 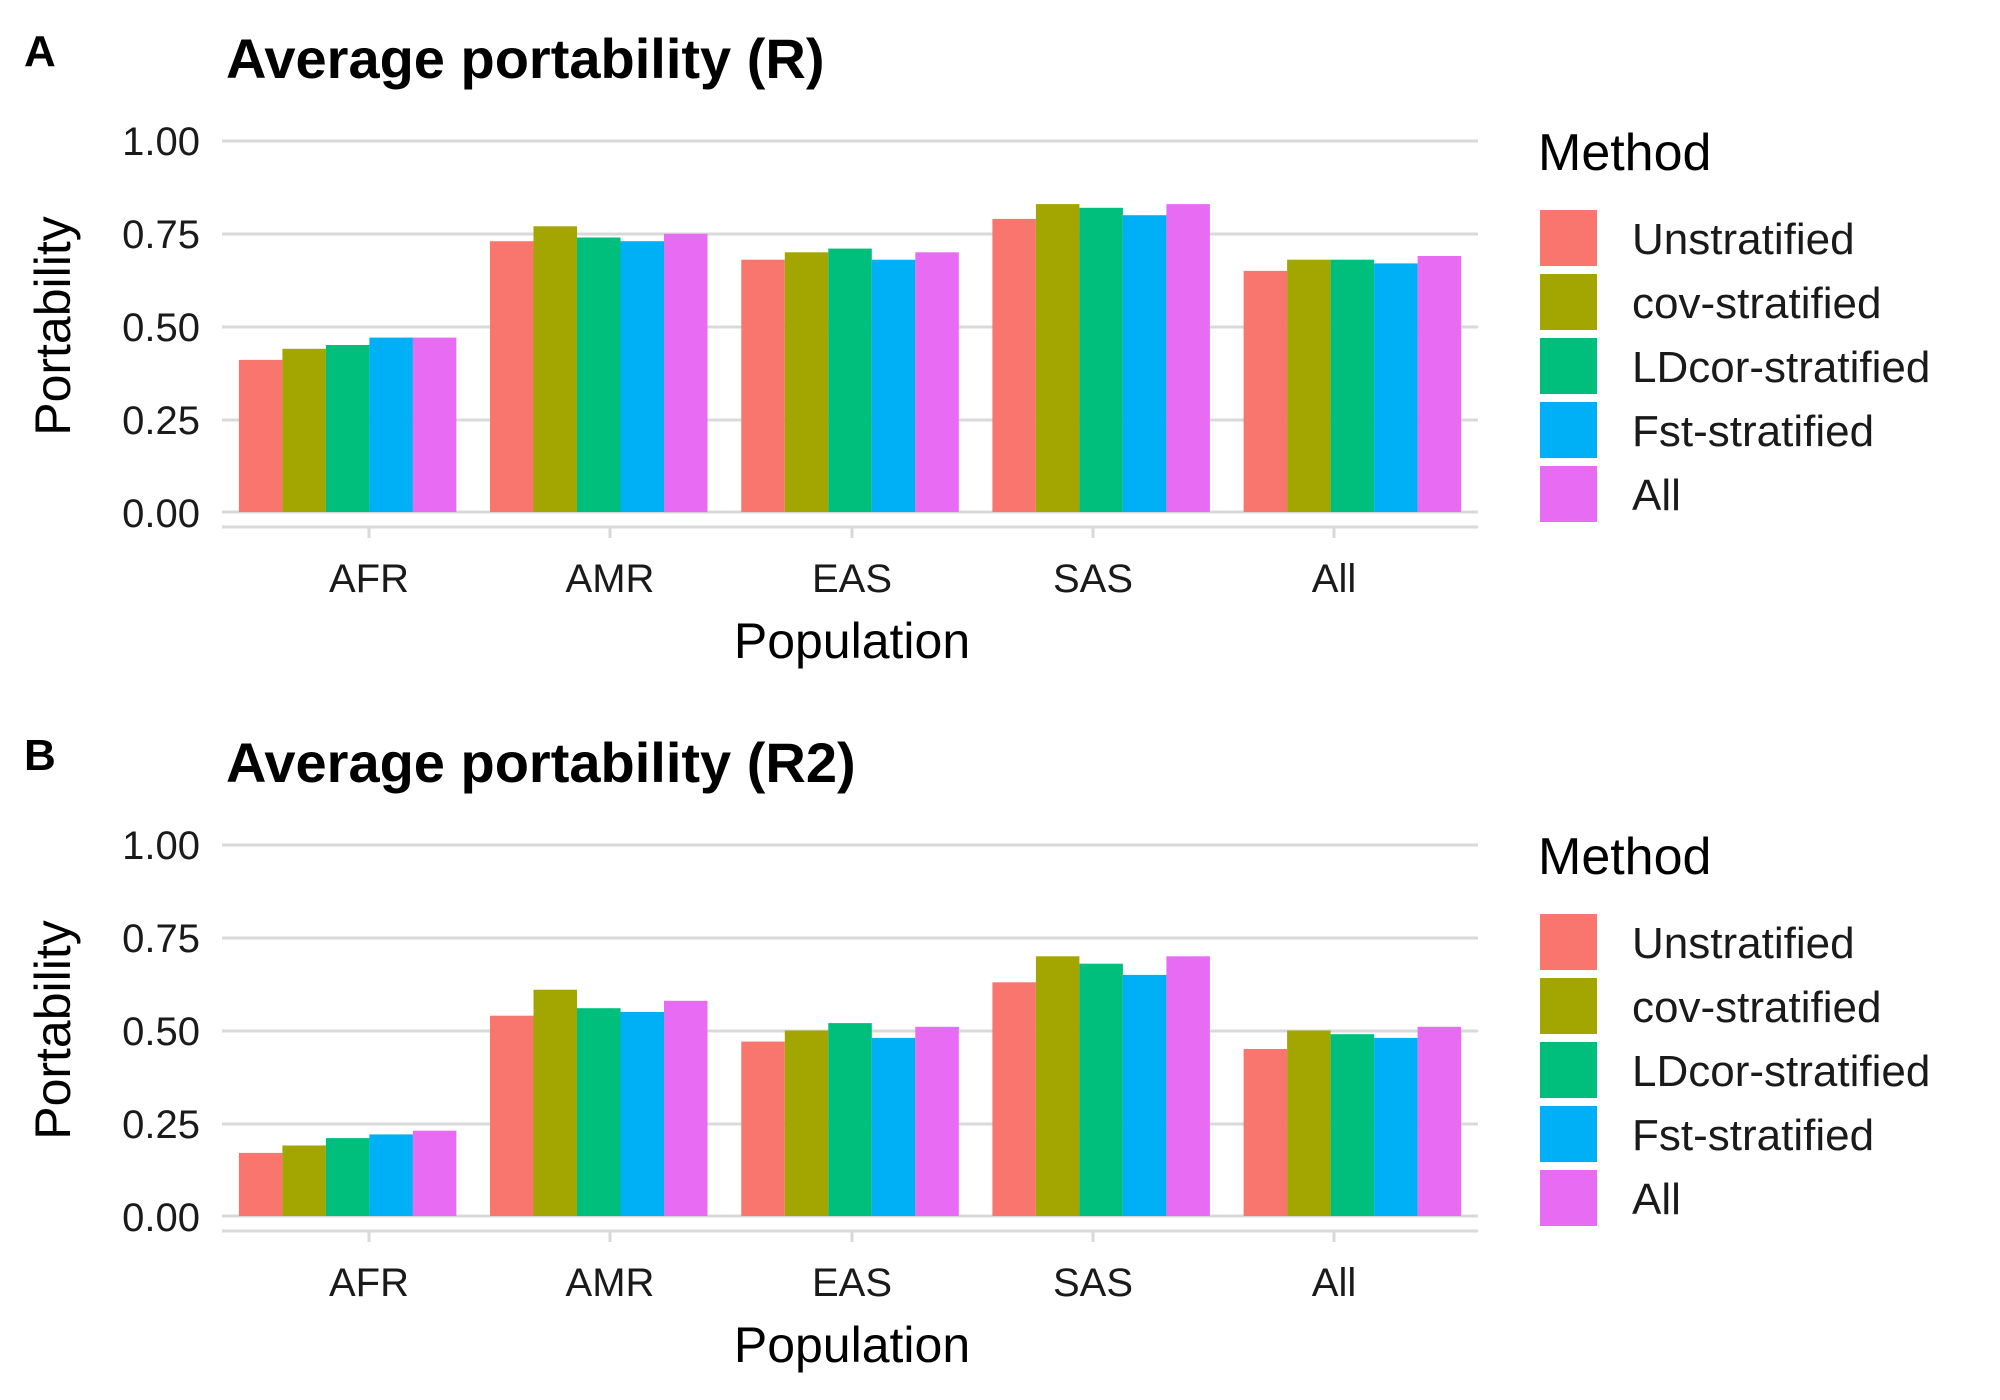 I want to click on chart-title: Average portability (R), so click(x=525, y=58).